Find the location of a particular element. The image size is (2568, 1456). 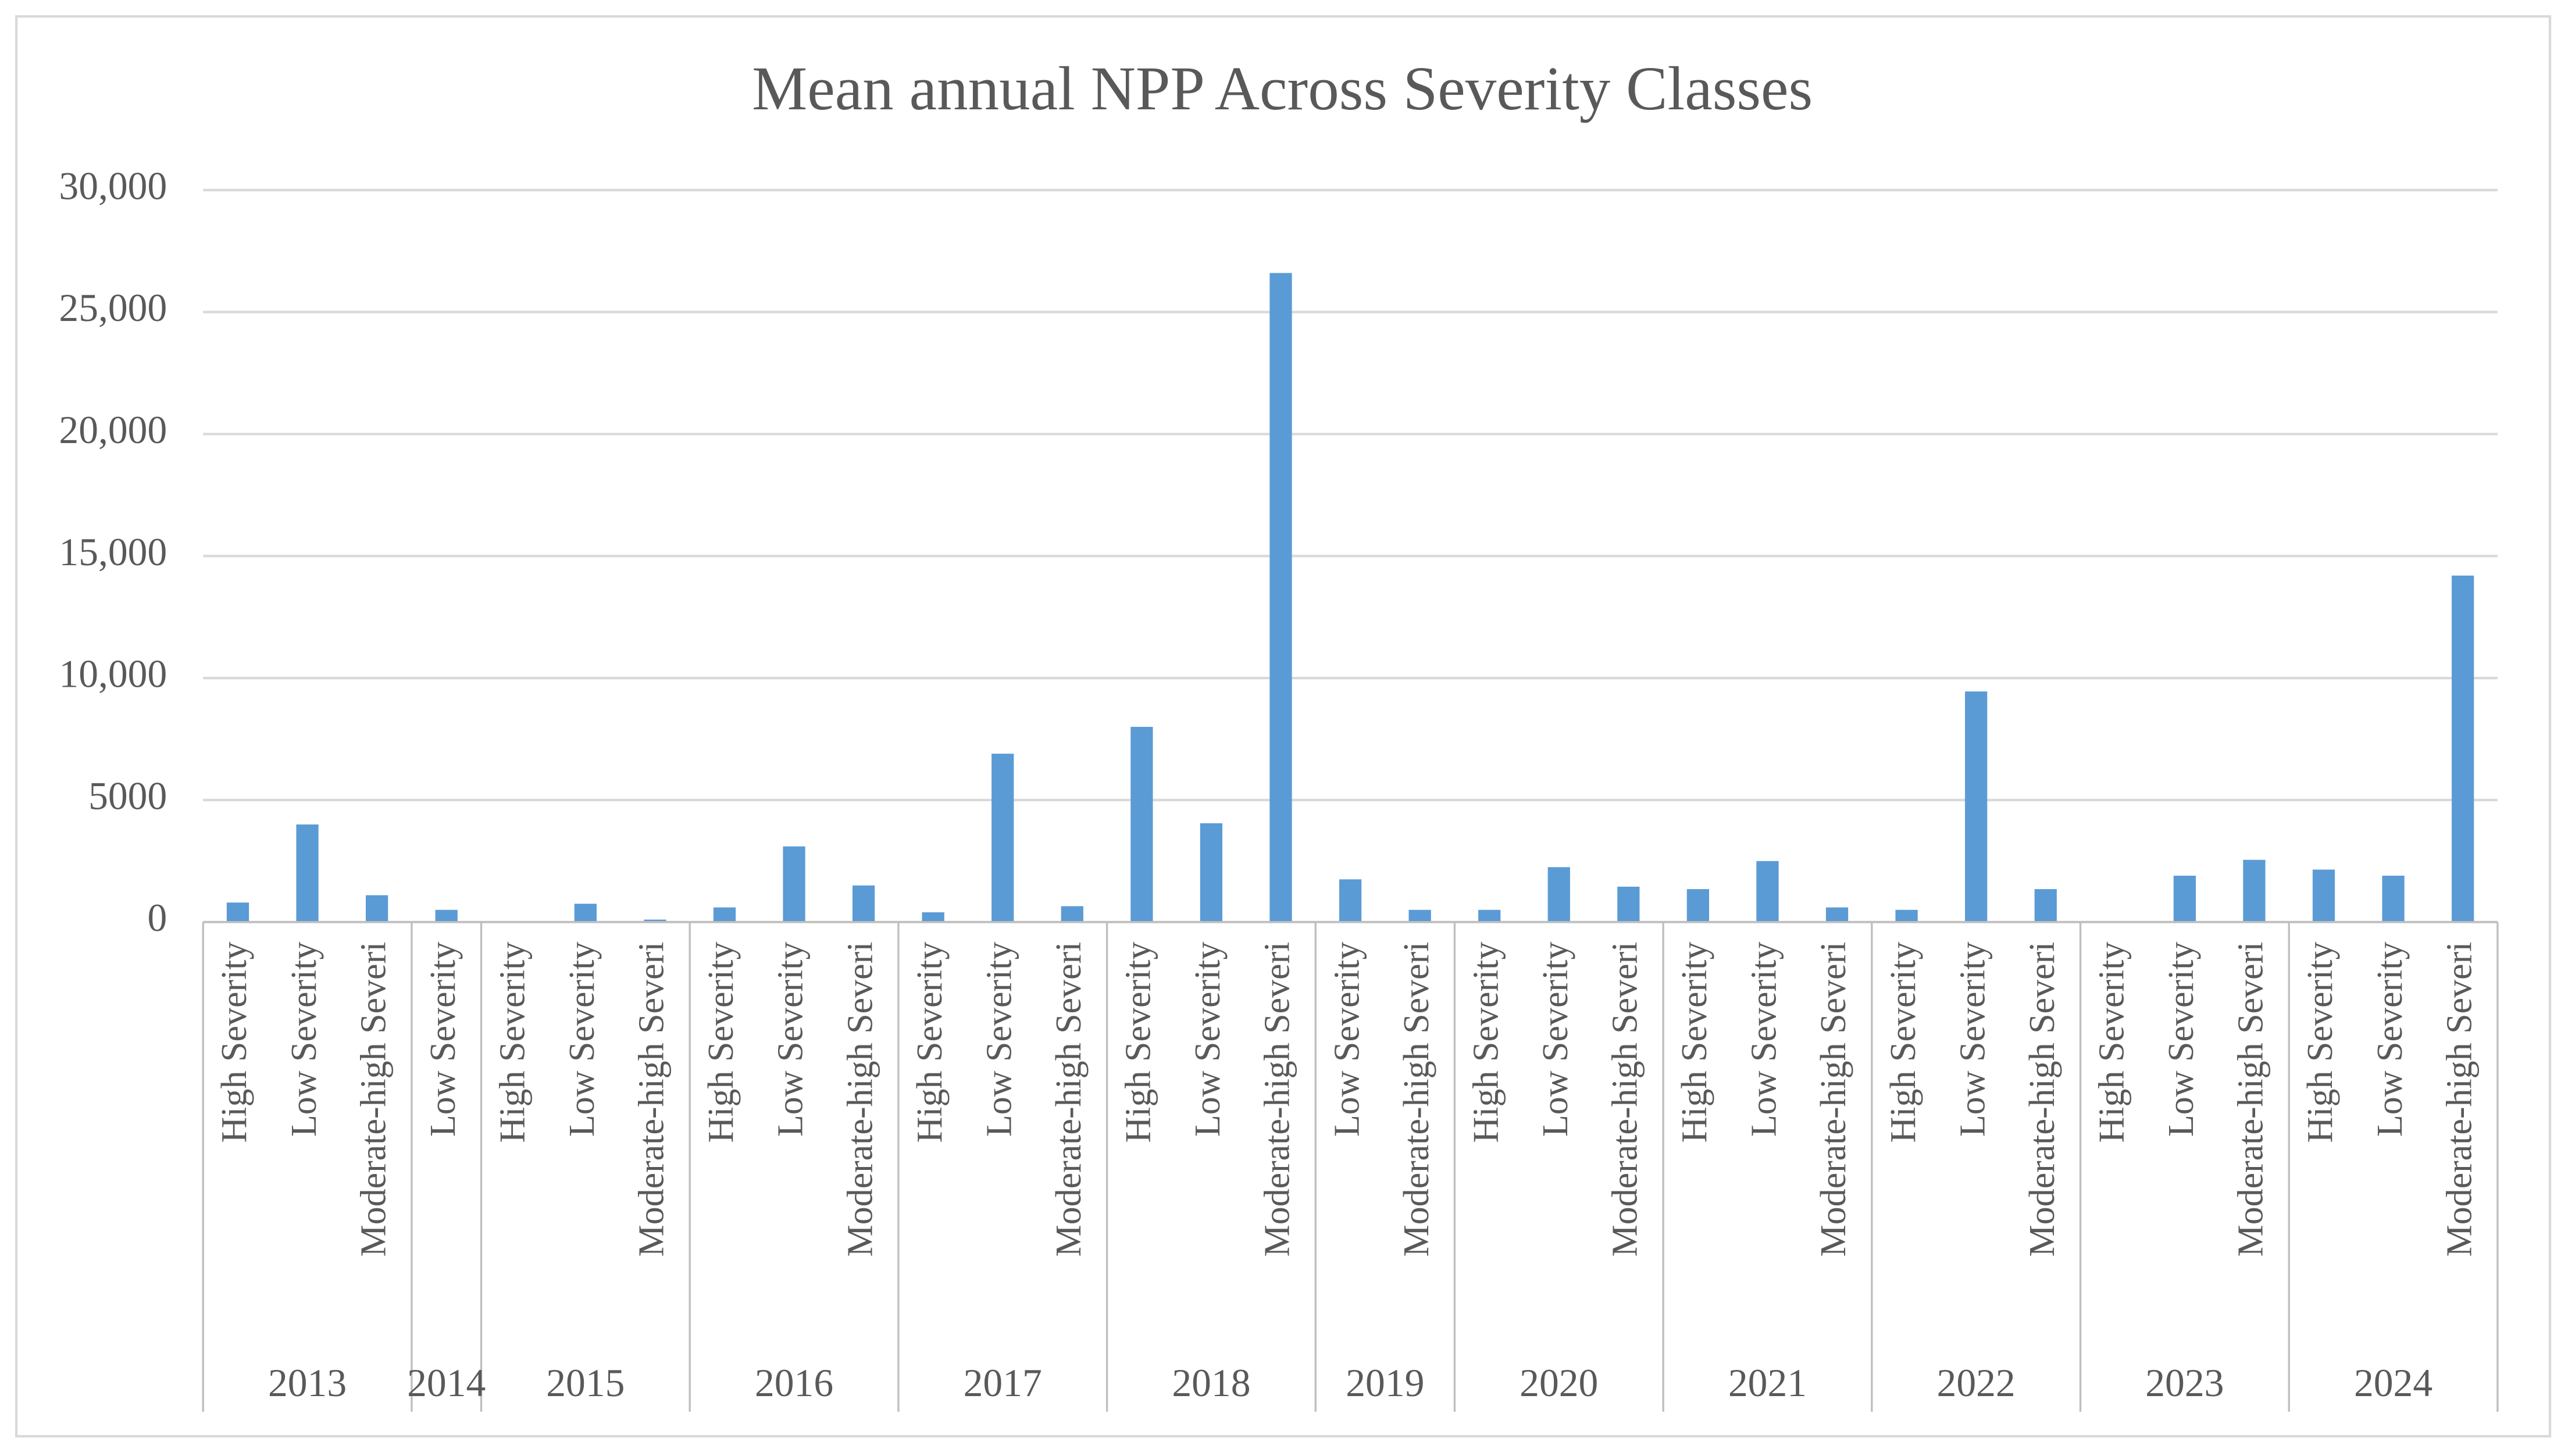

x-group-label: 2013 is located at coordinates (307, 1383).